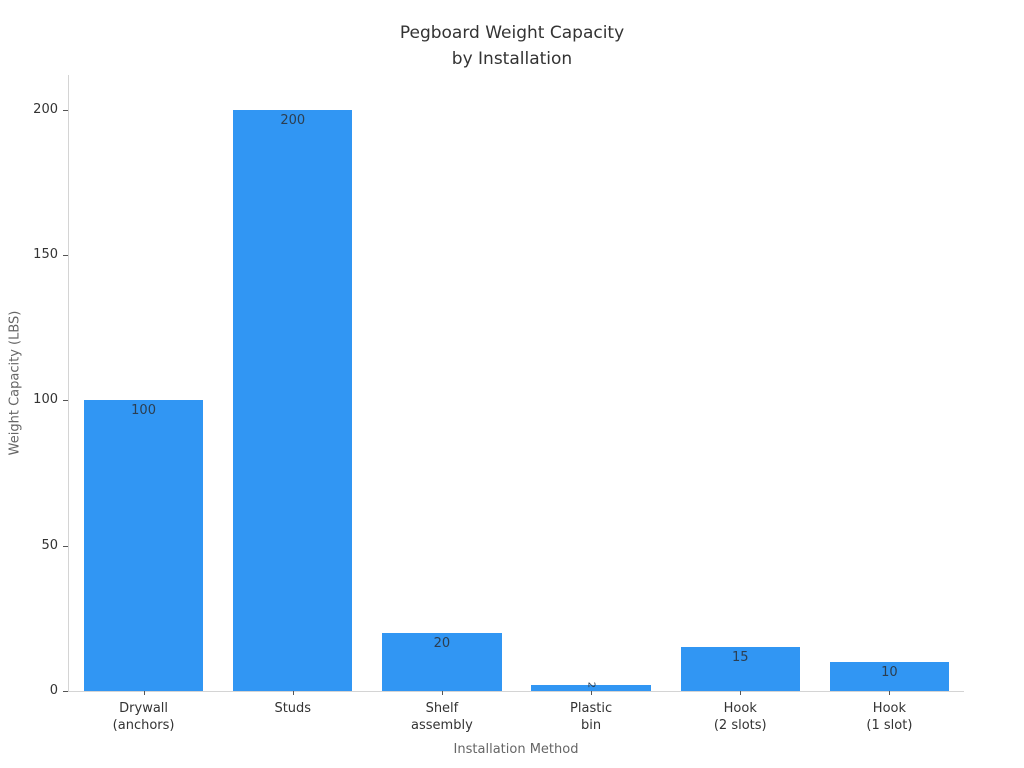 This screenshot has width=1024, height=768. Describe the element at coordinates (442, 643) in the screenshot. I see `bar-value-label: 20` at that location.